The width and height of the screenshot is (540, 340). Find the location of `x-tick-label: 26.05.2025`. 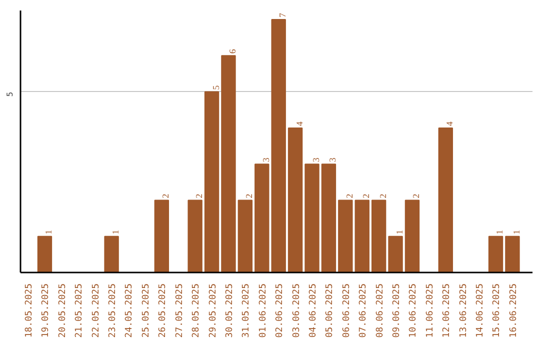

x-tick-label: 26.05.2025 is located at coordinates (163, 310).